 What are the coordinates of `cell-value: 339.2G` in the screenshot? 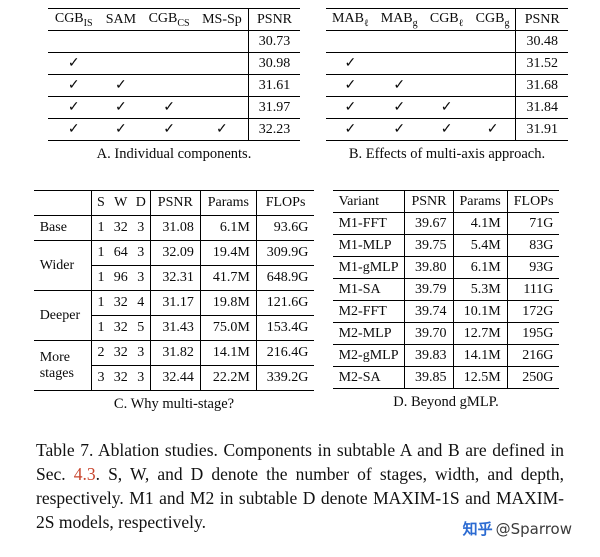 It's located at (285, 378).